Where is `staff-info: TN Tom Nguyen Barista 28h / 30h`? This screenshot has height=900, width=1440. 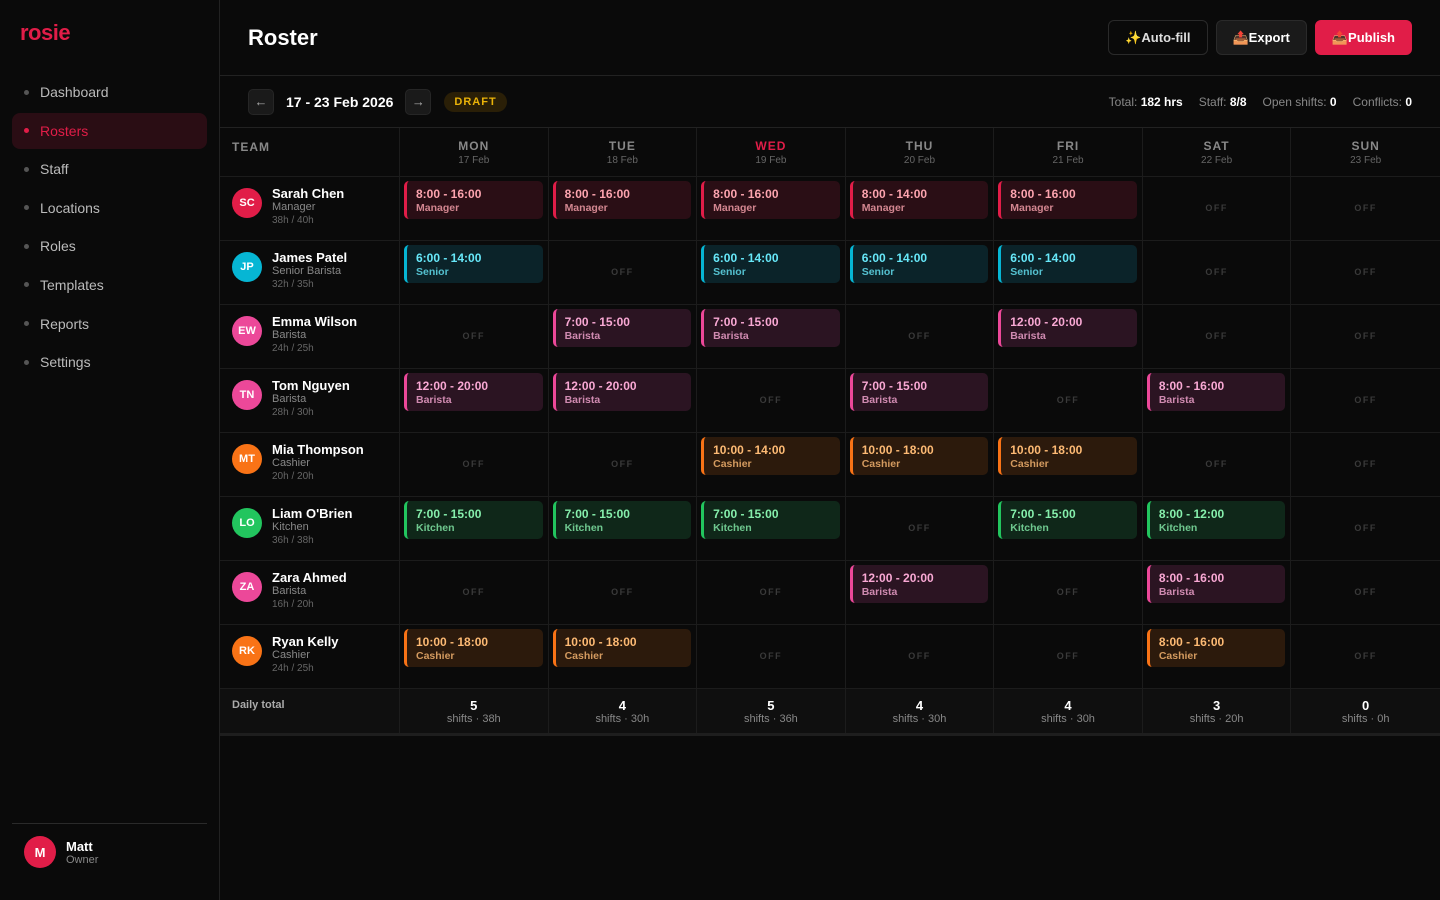 staff-info: TN Tom Nguyen Barista 28h / 30h is located at coordinates (310, 400).